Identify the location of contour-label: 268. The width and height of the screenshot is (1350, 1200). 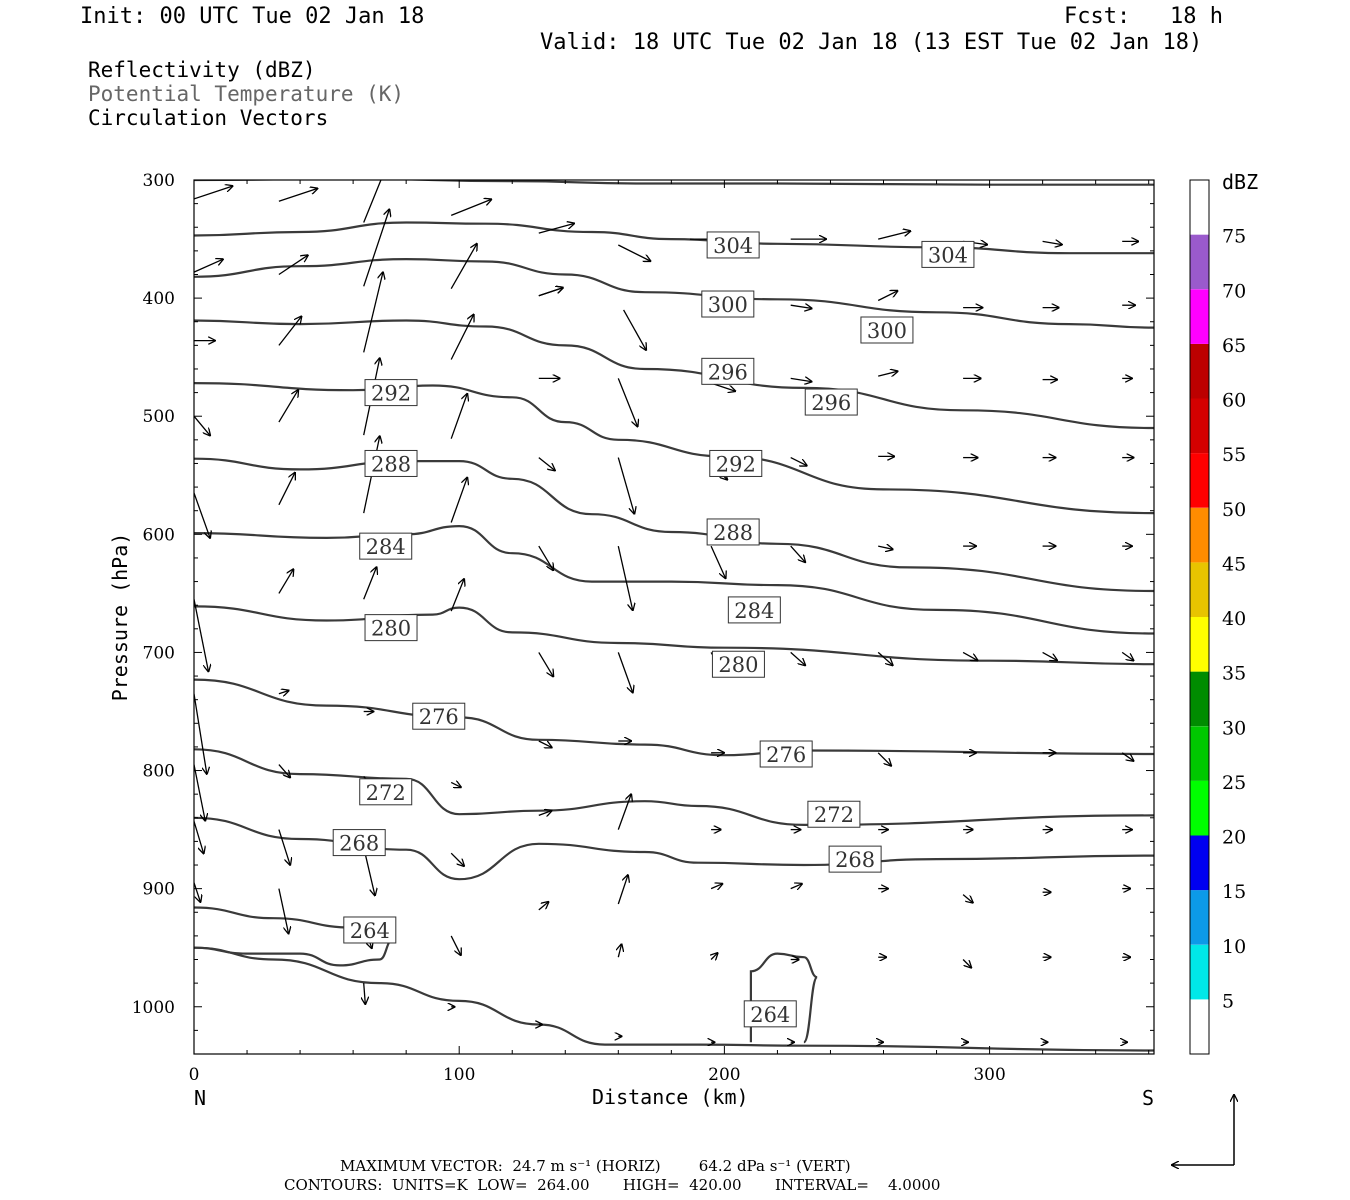
(359, 843).